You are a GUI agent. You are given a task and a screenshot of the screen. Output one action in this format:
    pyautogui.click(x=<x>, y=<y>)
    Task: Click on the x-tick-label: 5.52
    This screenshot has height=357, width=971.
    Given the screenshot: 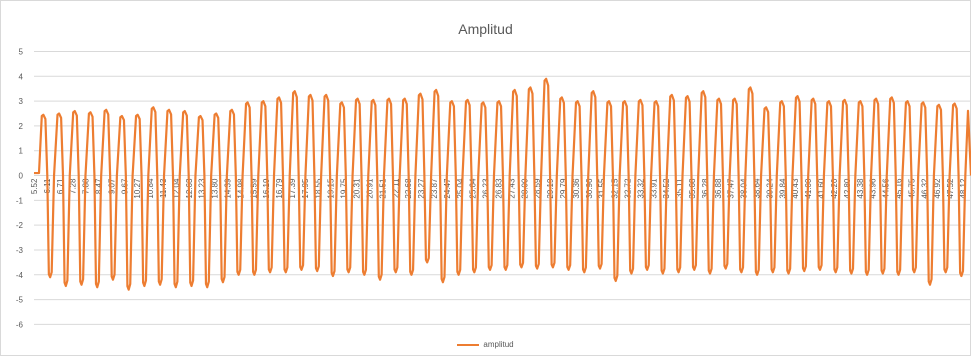 What is the action you would take?
    pyautogui.click(x=34, y=186)
    